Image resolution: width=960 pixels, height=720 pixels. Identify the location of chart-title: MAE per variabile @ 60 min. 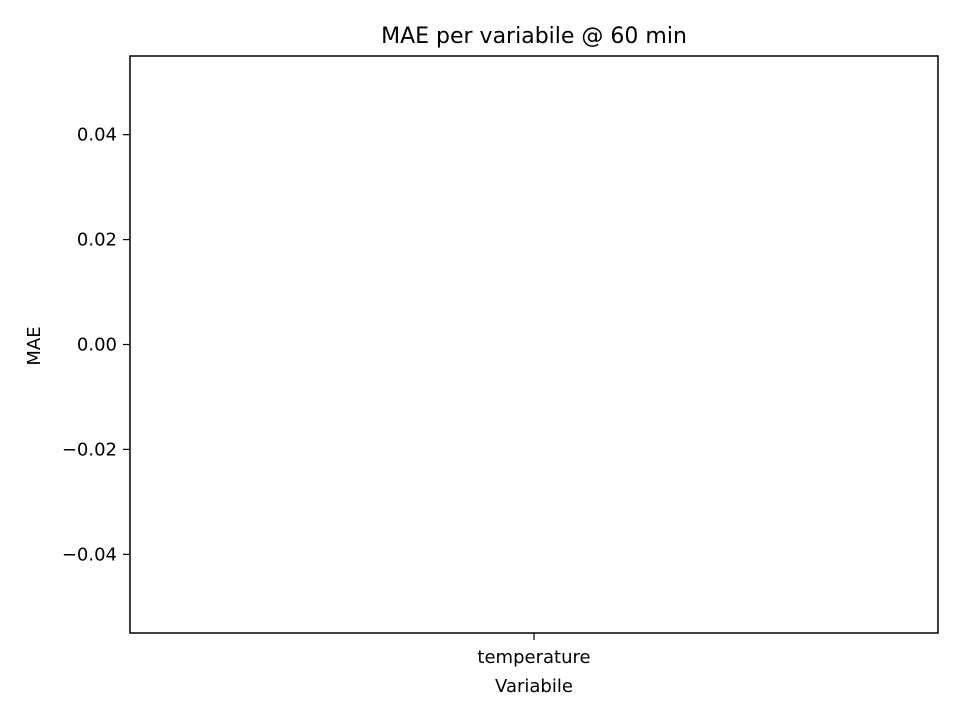
(534, 36).